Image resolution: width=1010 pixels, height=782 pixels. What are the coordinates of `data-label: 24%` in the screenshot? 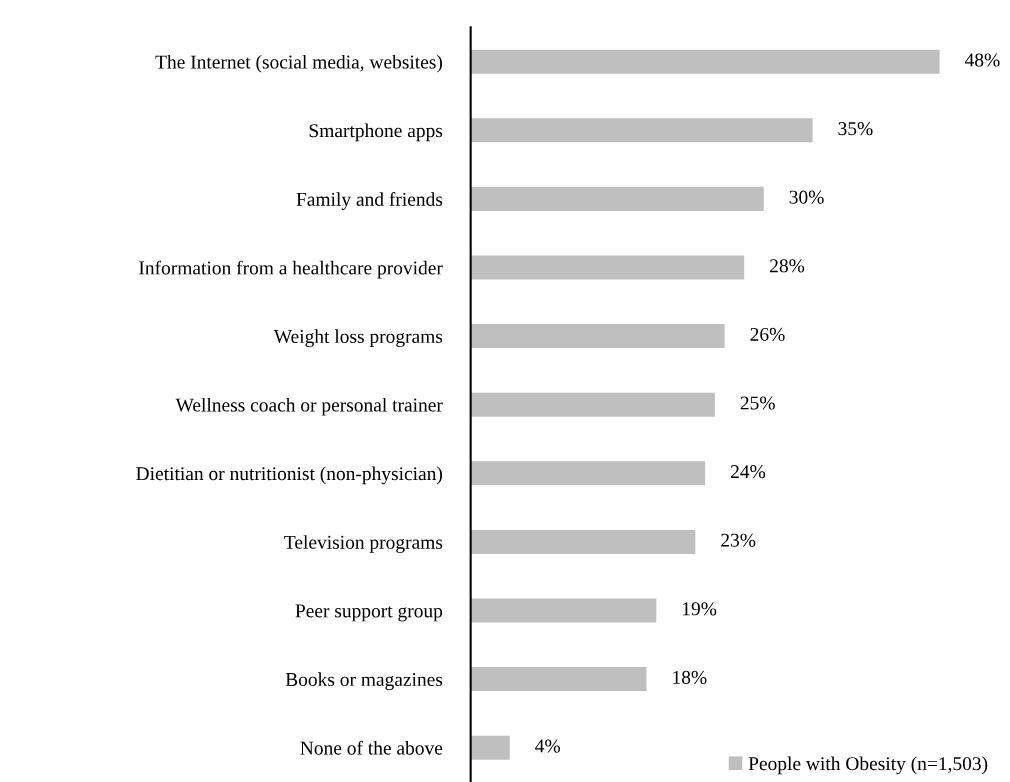 It's located at (748, 472).